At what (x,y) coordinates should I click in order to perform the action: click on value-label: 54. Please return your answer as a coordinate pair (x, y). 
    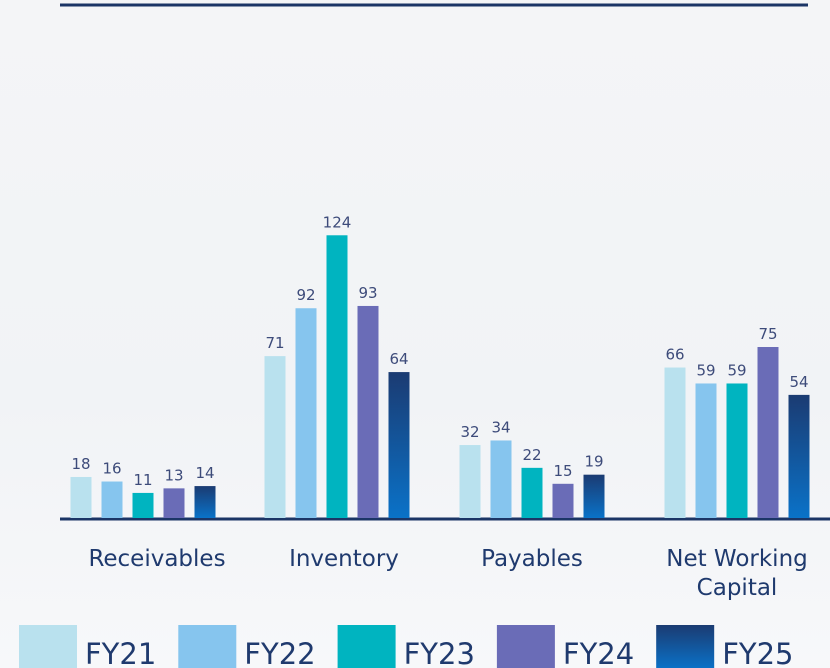
    Looking at the image, I should click on (798, 382).